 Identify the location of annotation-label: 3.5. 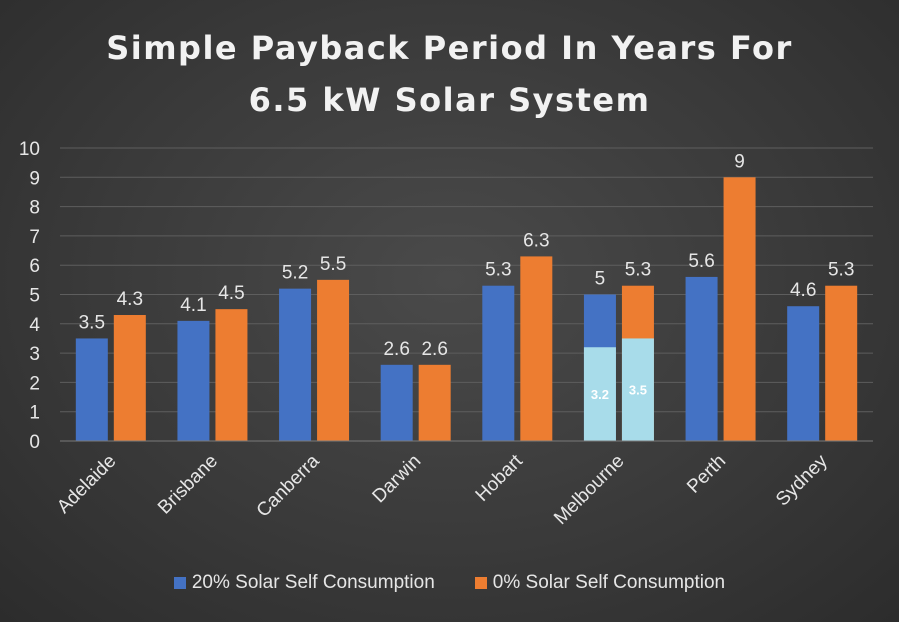
(638, 390).